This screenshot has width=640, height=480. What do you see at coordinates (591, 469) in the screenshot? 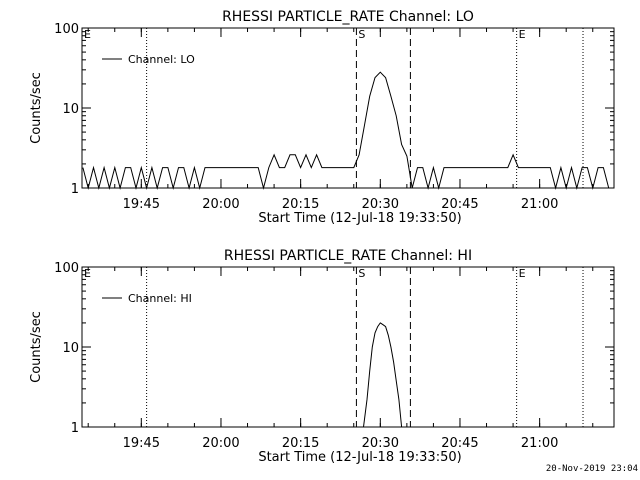
I see `footer-stamp: 20-Nov-2019 23:04` at bounding box center [591, 469].